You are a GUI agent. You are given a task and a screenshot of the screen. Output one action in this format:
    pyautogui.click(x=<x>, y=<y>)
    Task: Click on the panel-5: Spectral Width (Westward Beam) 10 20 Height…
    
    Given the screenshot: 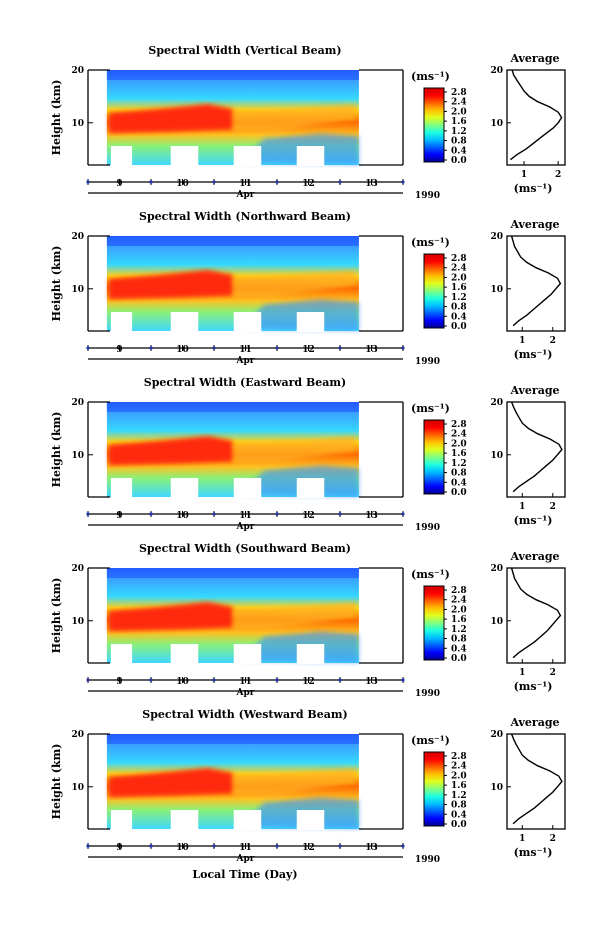 What is the action you would take?
    pyautogui.click(x=308, y=786)
    